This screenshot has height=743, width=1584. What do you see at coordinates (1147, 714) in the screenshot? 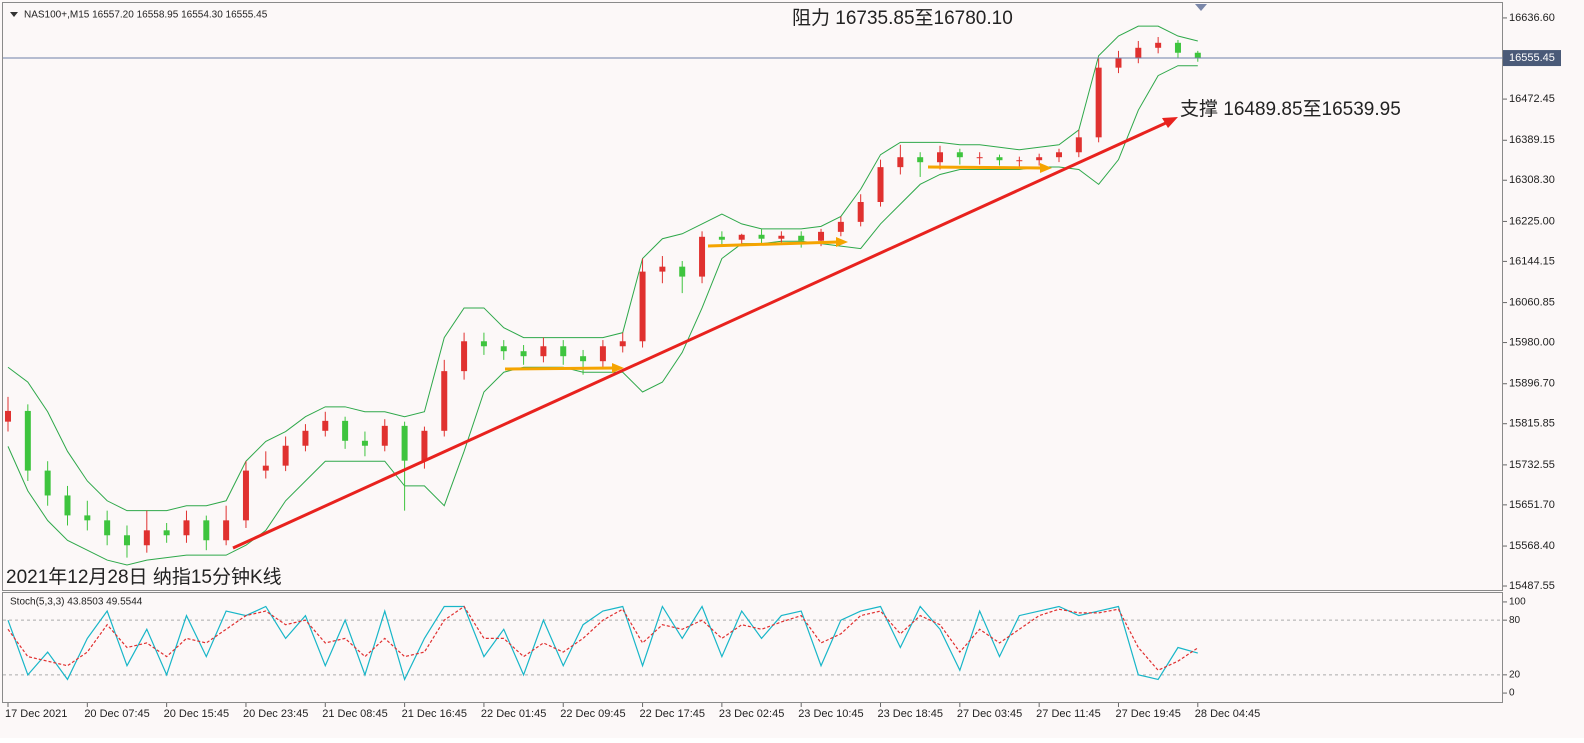
I see `x-tick-label: 27 Dec 19:45` at bounding box center [1147, 714].